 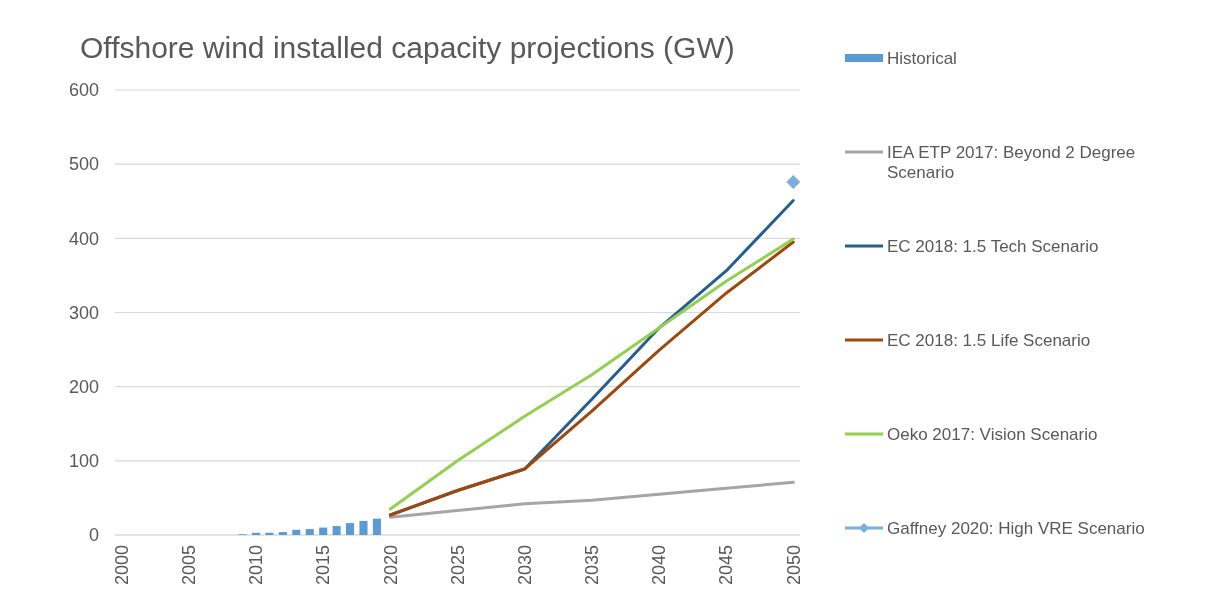 What do you see at coordinates (83, 386) in the screenshot?
I see `y-tick-label: 200` at bounding box center [83, 386].